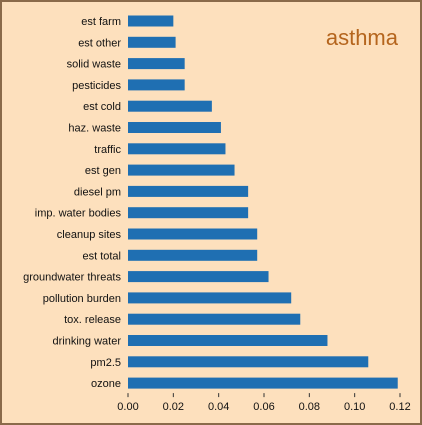 Image resolution: width=422 pixels, height=425 pixels. I want to click on bar-diesel-pm, so click(188, 191).